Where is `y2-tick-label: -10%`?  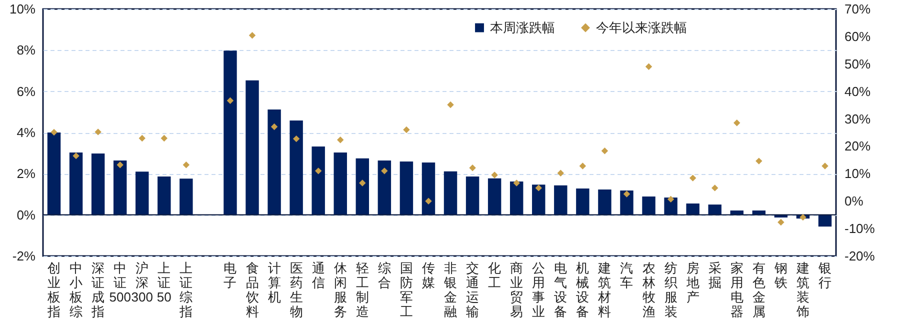
y2-tick-label: -10% is located at coordinates (860, 228).